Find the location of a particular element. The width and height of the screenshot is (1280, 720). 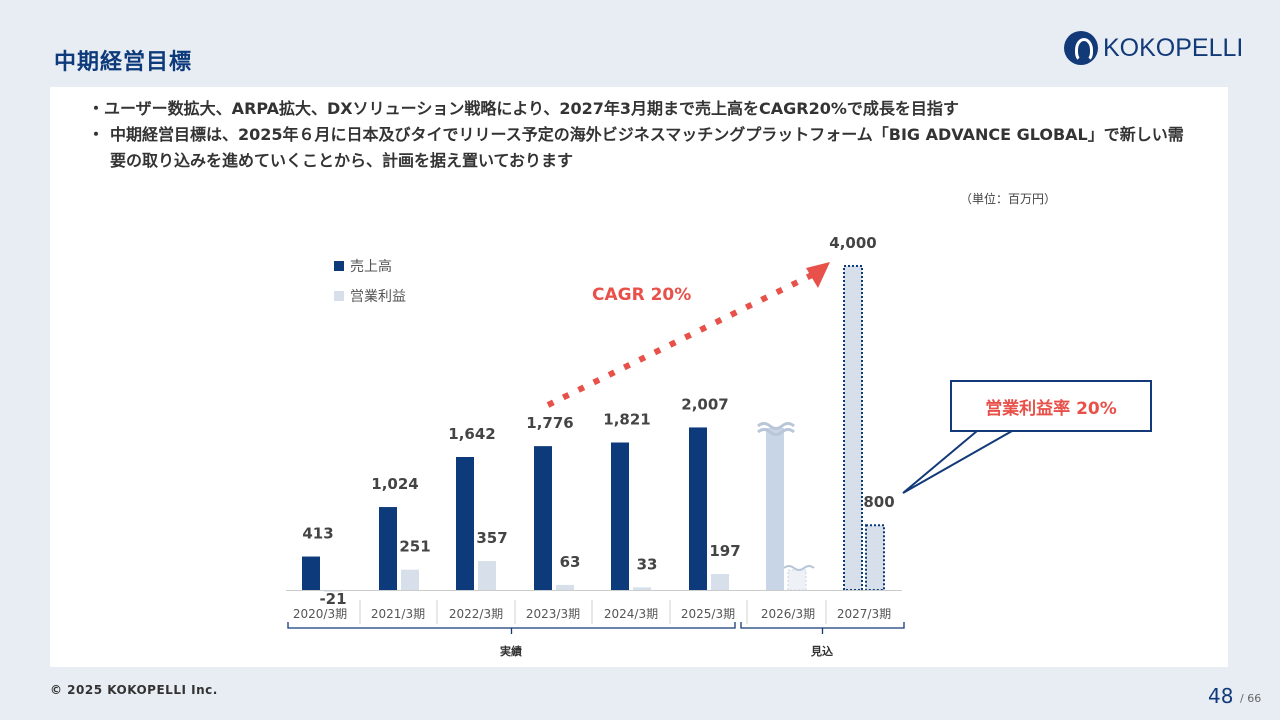

page-number: 48 is located at coordinates (1221, 696).